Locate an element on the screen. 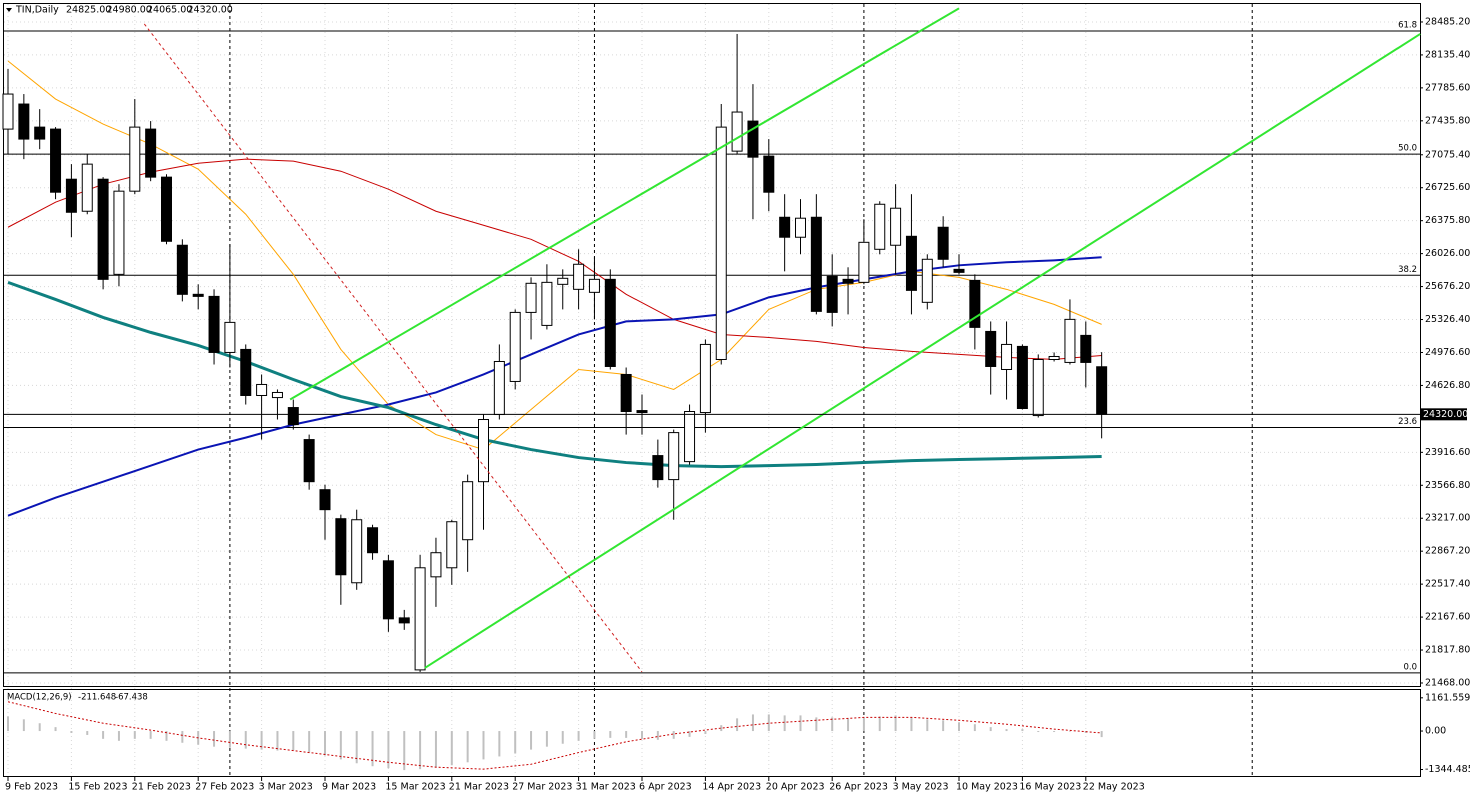 This screenshot has height=802, width=1470. y-tick-label: 26375.80 is located at coordinates (1447, 220).